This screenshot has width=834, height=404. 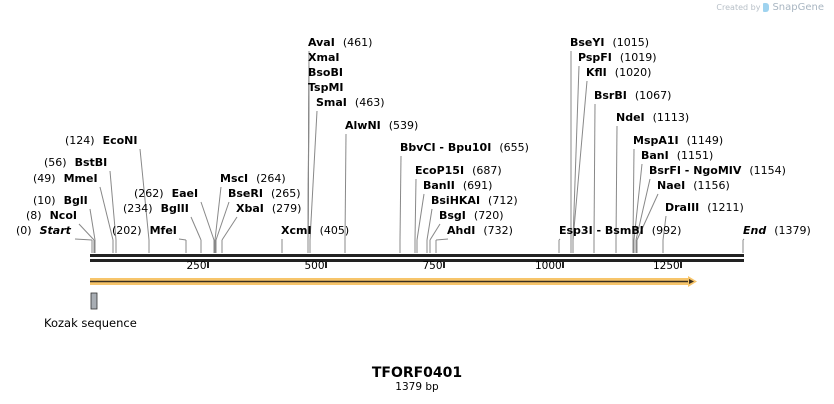 What do you see at coordinates (609, 42) in the screenshot?
I see `restriction-site-label: BseYI (1015)` at bounding box center [609, 42].